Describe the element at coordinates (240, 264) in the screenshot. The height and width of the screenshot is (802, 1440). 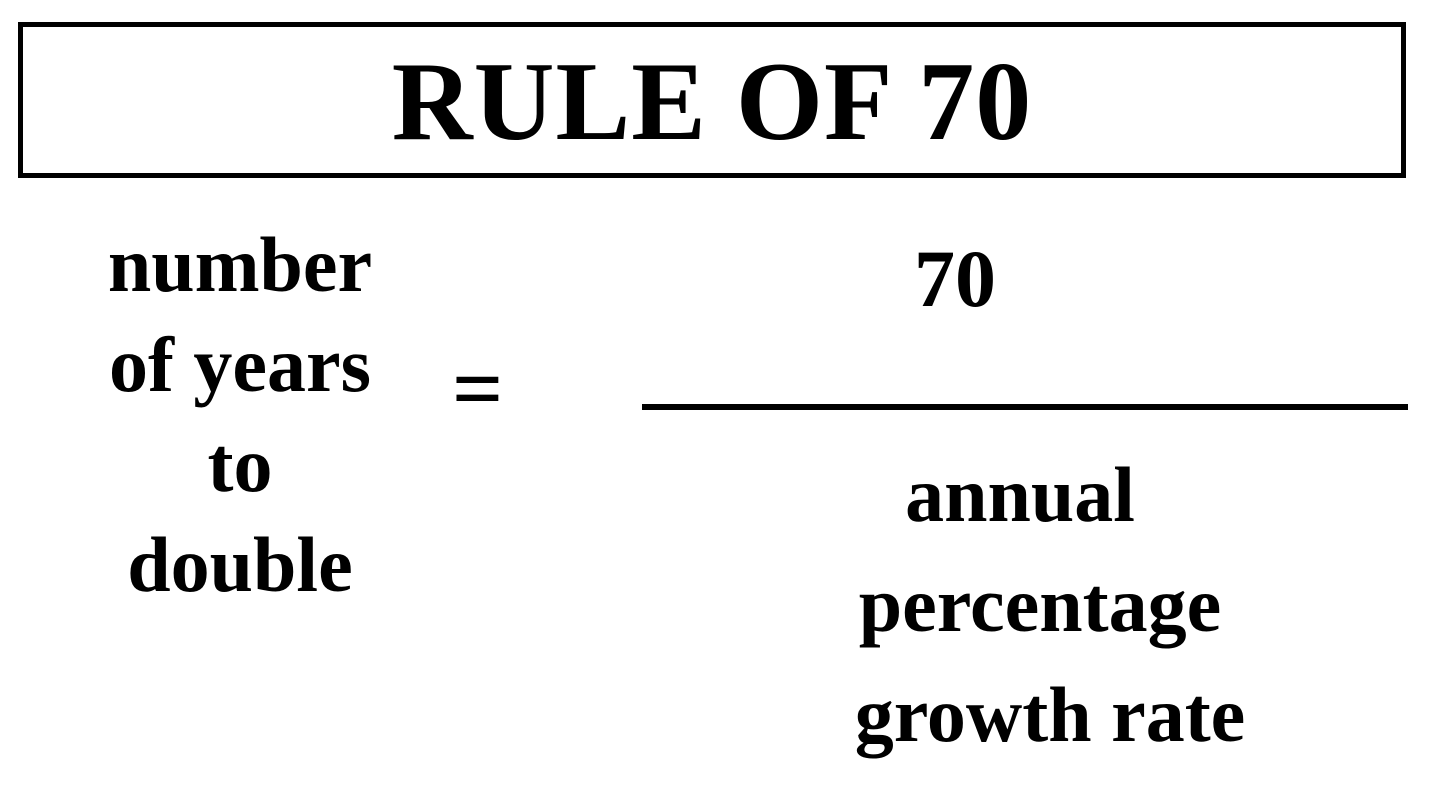
I see `lhs-line: number` at that location.